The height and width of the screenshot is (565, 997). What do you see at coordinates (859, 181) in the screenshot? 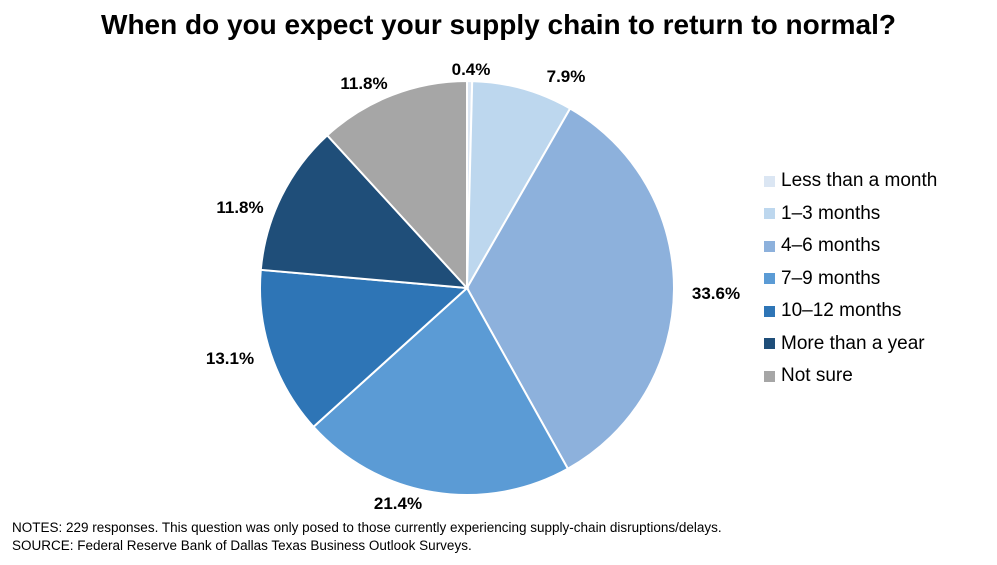
I see `legend-label: Less than a month` at bounding box center [859, 181].